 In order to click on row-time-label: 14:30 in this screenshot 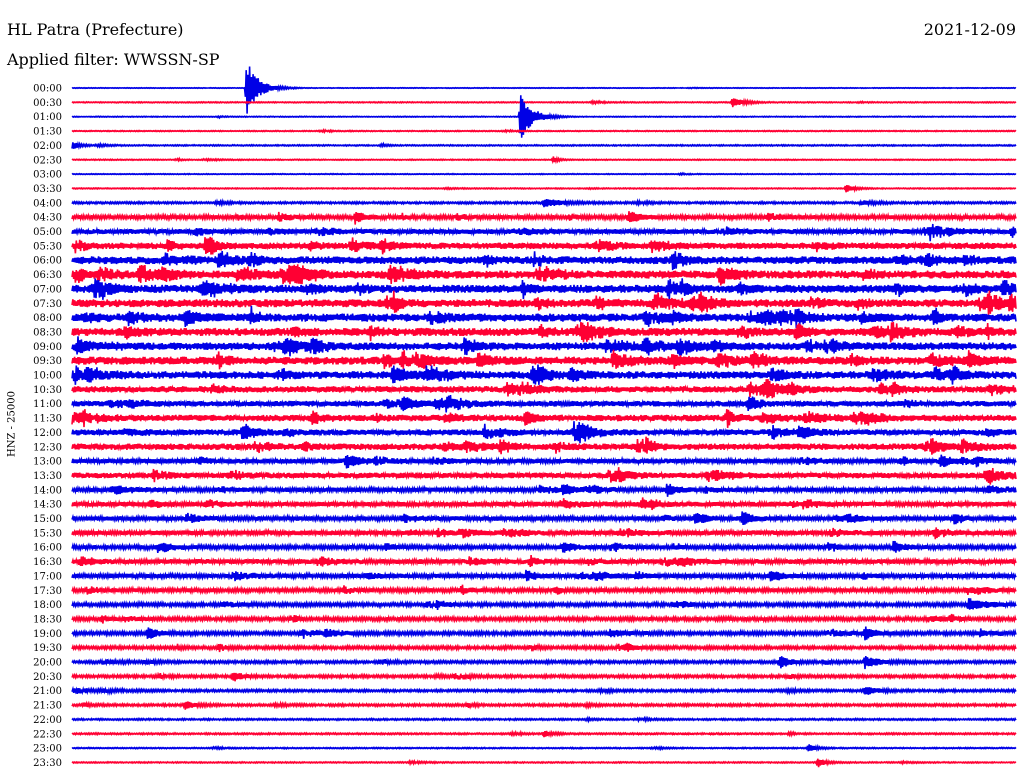, I will do `click(47, 505)`.